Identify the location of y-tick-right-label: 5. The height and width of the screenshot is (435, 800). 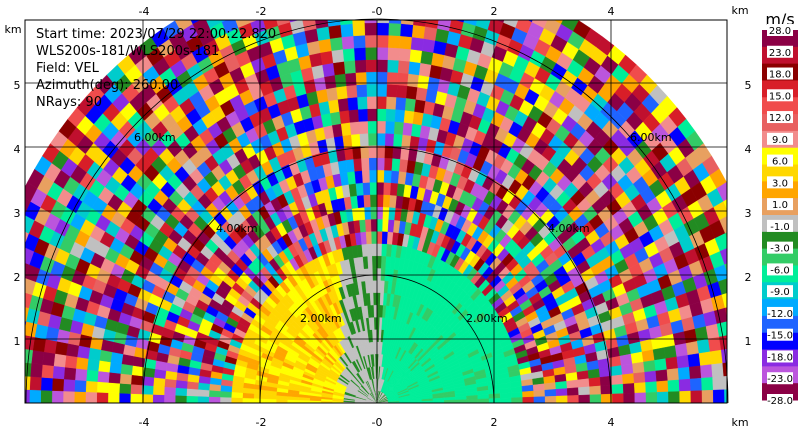
(748, 85).